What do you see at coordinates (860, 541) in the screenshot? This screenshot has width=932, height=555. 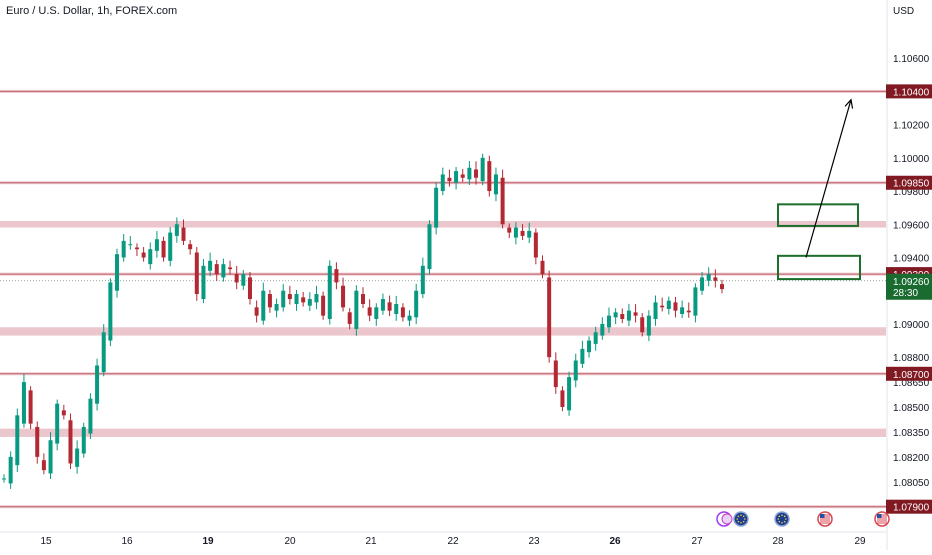 I see `x-tick-label: 29` at bounding box center [860, 541].